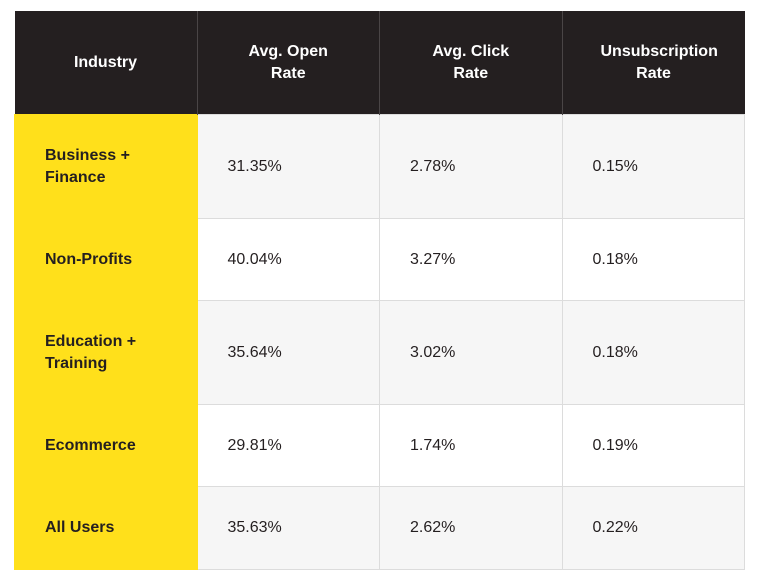 The height and width of the screenshot is (586, 769). Describe the element at coordinates (288, 259) in the screenshot. I see `rate-cell: 40.04%` at that location.